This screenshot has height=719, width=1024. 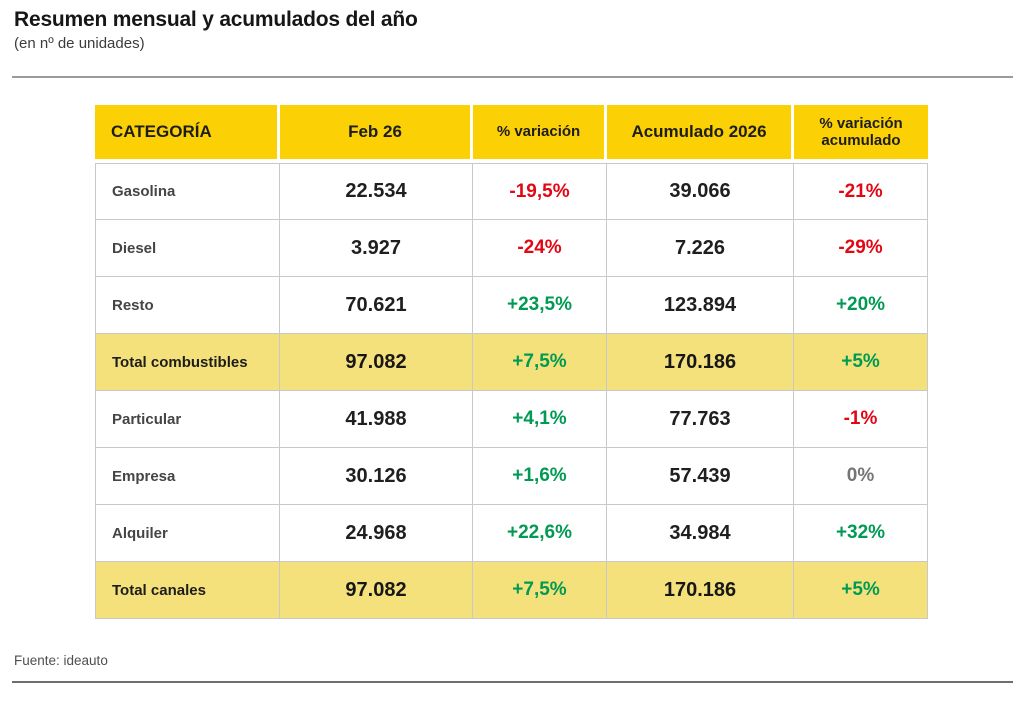 I want to click on acumulado-cell: 7.226, so click(x=700, y=248).